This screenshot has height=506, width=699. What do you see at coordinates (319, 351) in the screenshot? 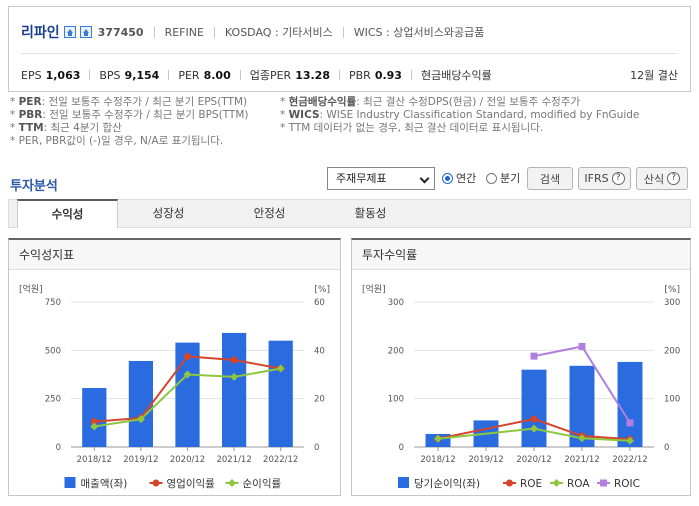
I see `right-tick-label: 40` at bounding box center [319, 351].